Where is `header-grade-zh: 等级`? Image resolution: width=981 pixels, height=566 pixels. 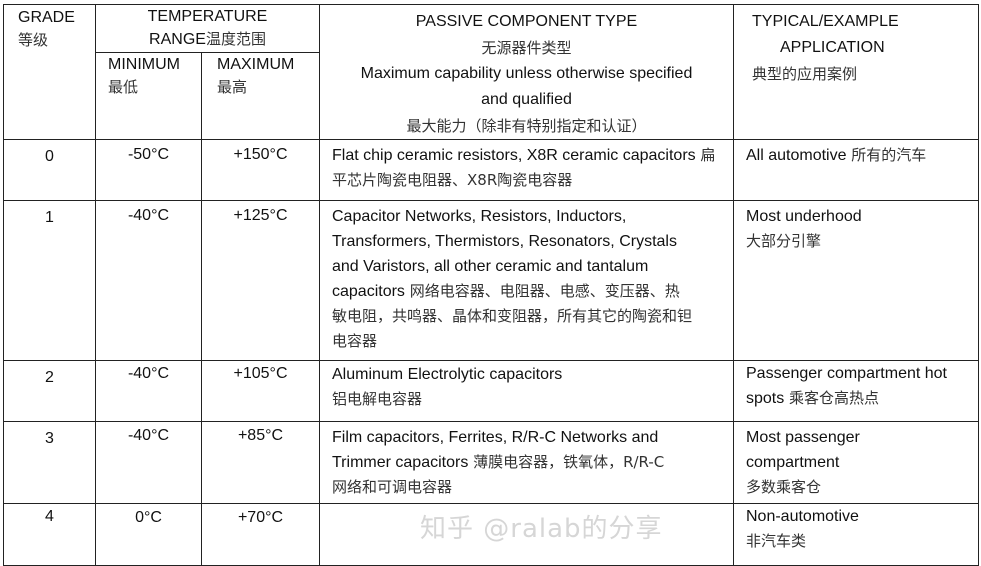 header-grade-zh: 等级 is located at coordinates (33, 40).